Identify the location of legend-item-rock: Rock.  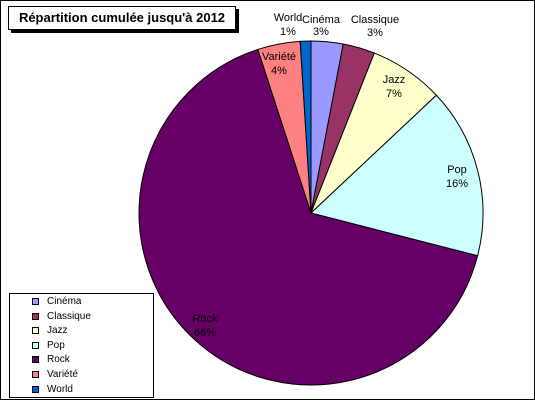
(81, 360).